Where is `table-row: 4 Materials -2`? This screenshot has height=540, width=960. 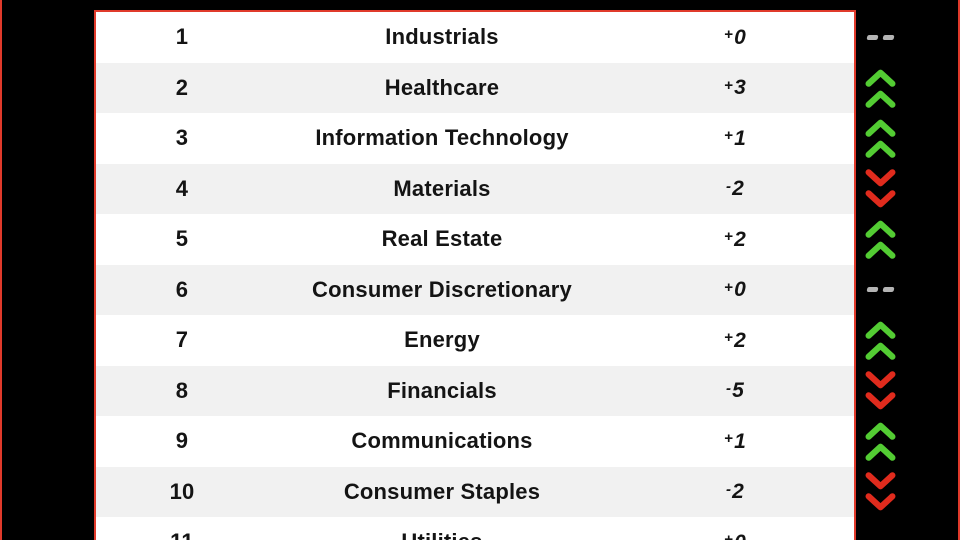
table-row: 4 Materials -2 is located at coordinates (475, 188).